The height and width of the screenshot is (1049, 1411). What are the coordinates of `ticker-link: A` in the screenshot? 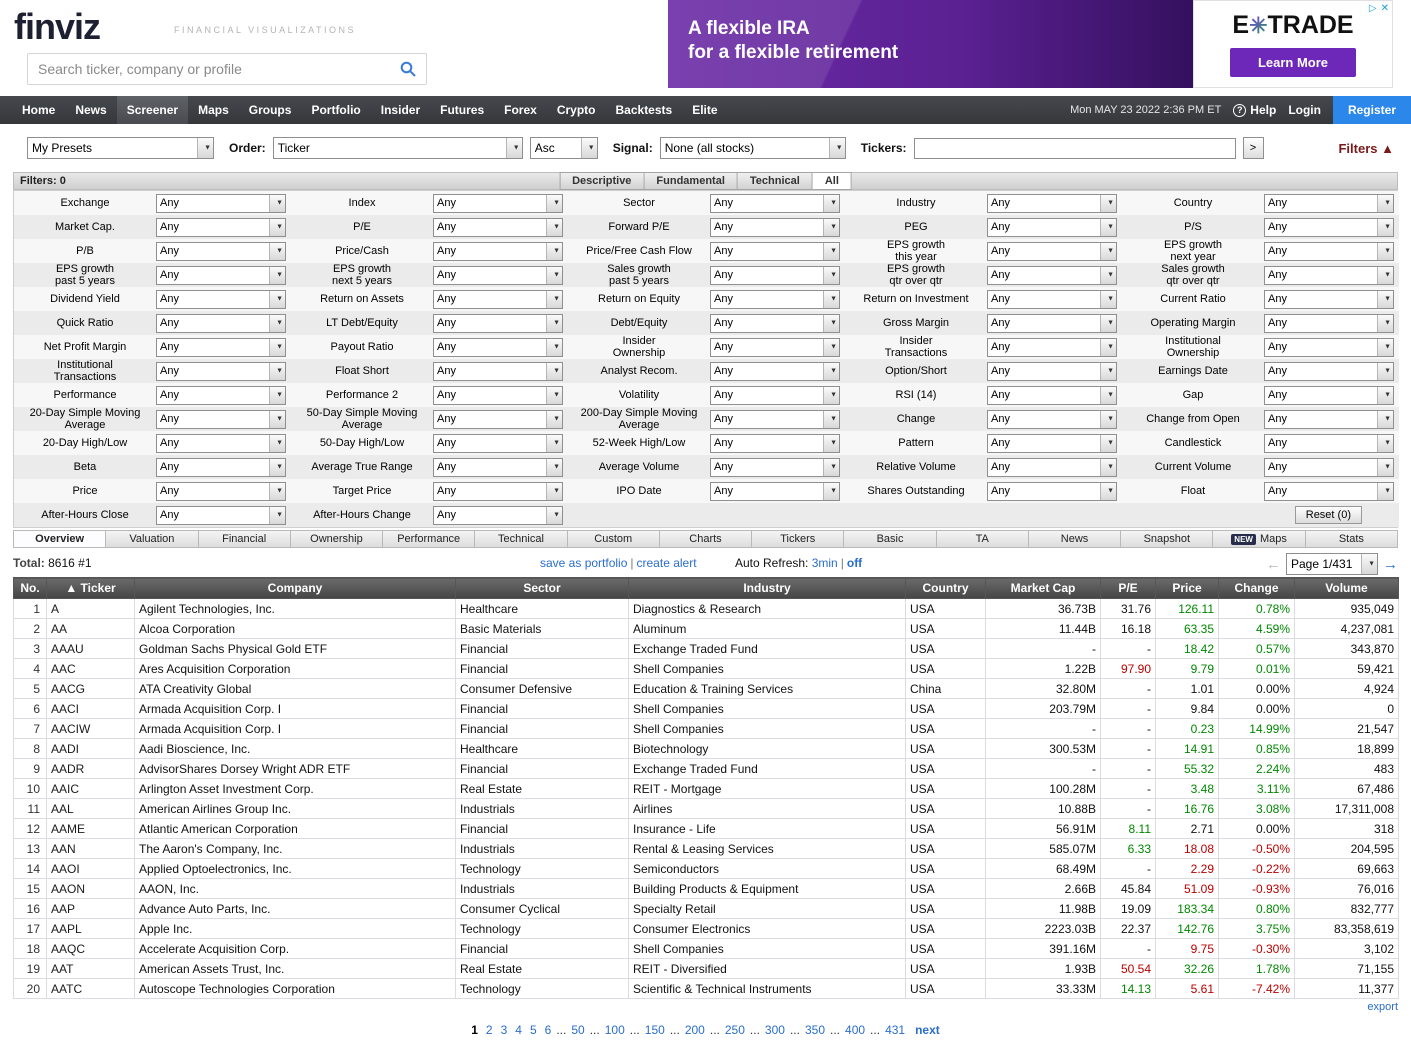 It's located at (90, 608).